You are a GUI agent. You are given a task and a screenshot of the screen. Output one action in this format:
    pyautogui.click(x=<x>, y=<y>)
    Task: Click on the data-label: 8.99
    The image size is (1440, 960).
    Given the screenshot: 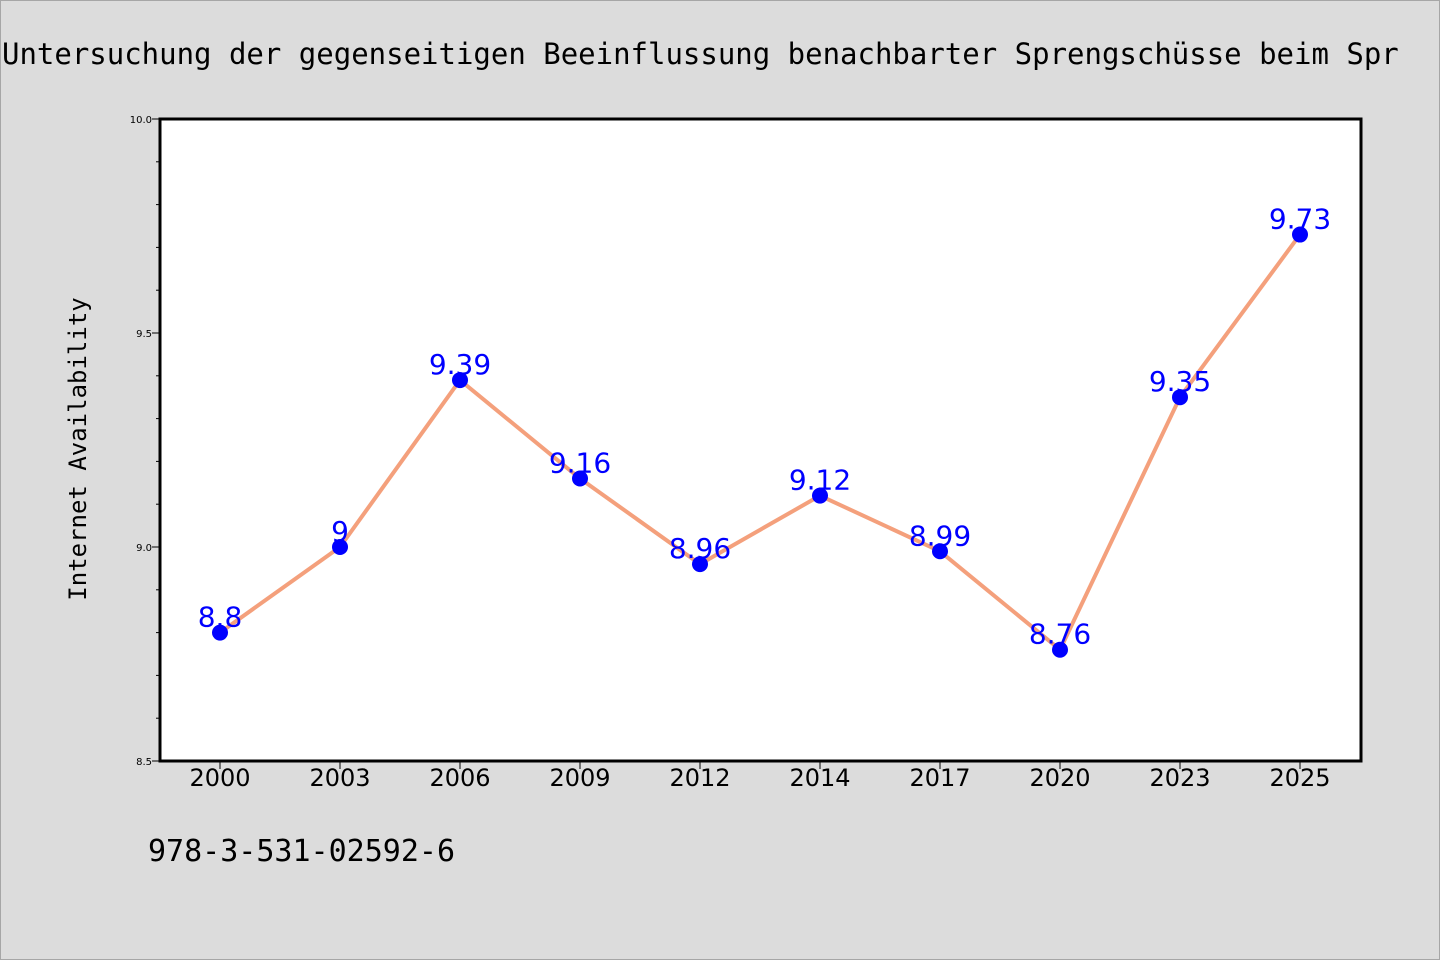 What is the action you would take?
    pyautogui.click(x=940, y=535)
    